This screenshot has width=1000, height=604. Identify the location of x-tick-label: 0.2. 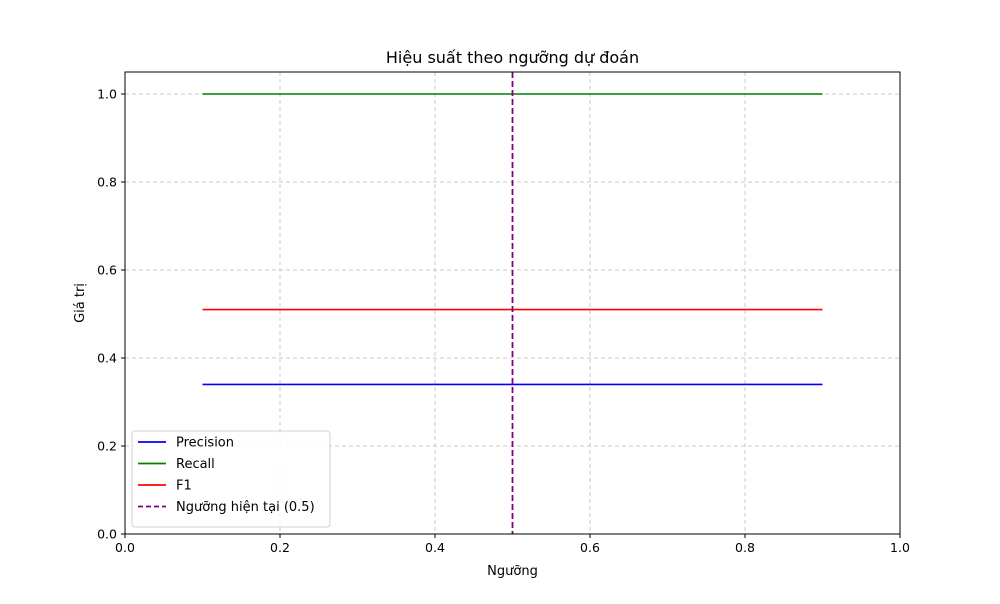
(280, 547).